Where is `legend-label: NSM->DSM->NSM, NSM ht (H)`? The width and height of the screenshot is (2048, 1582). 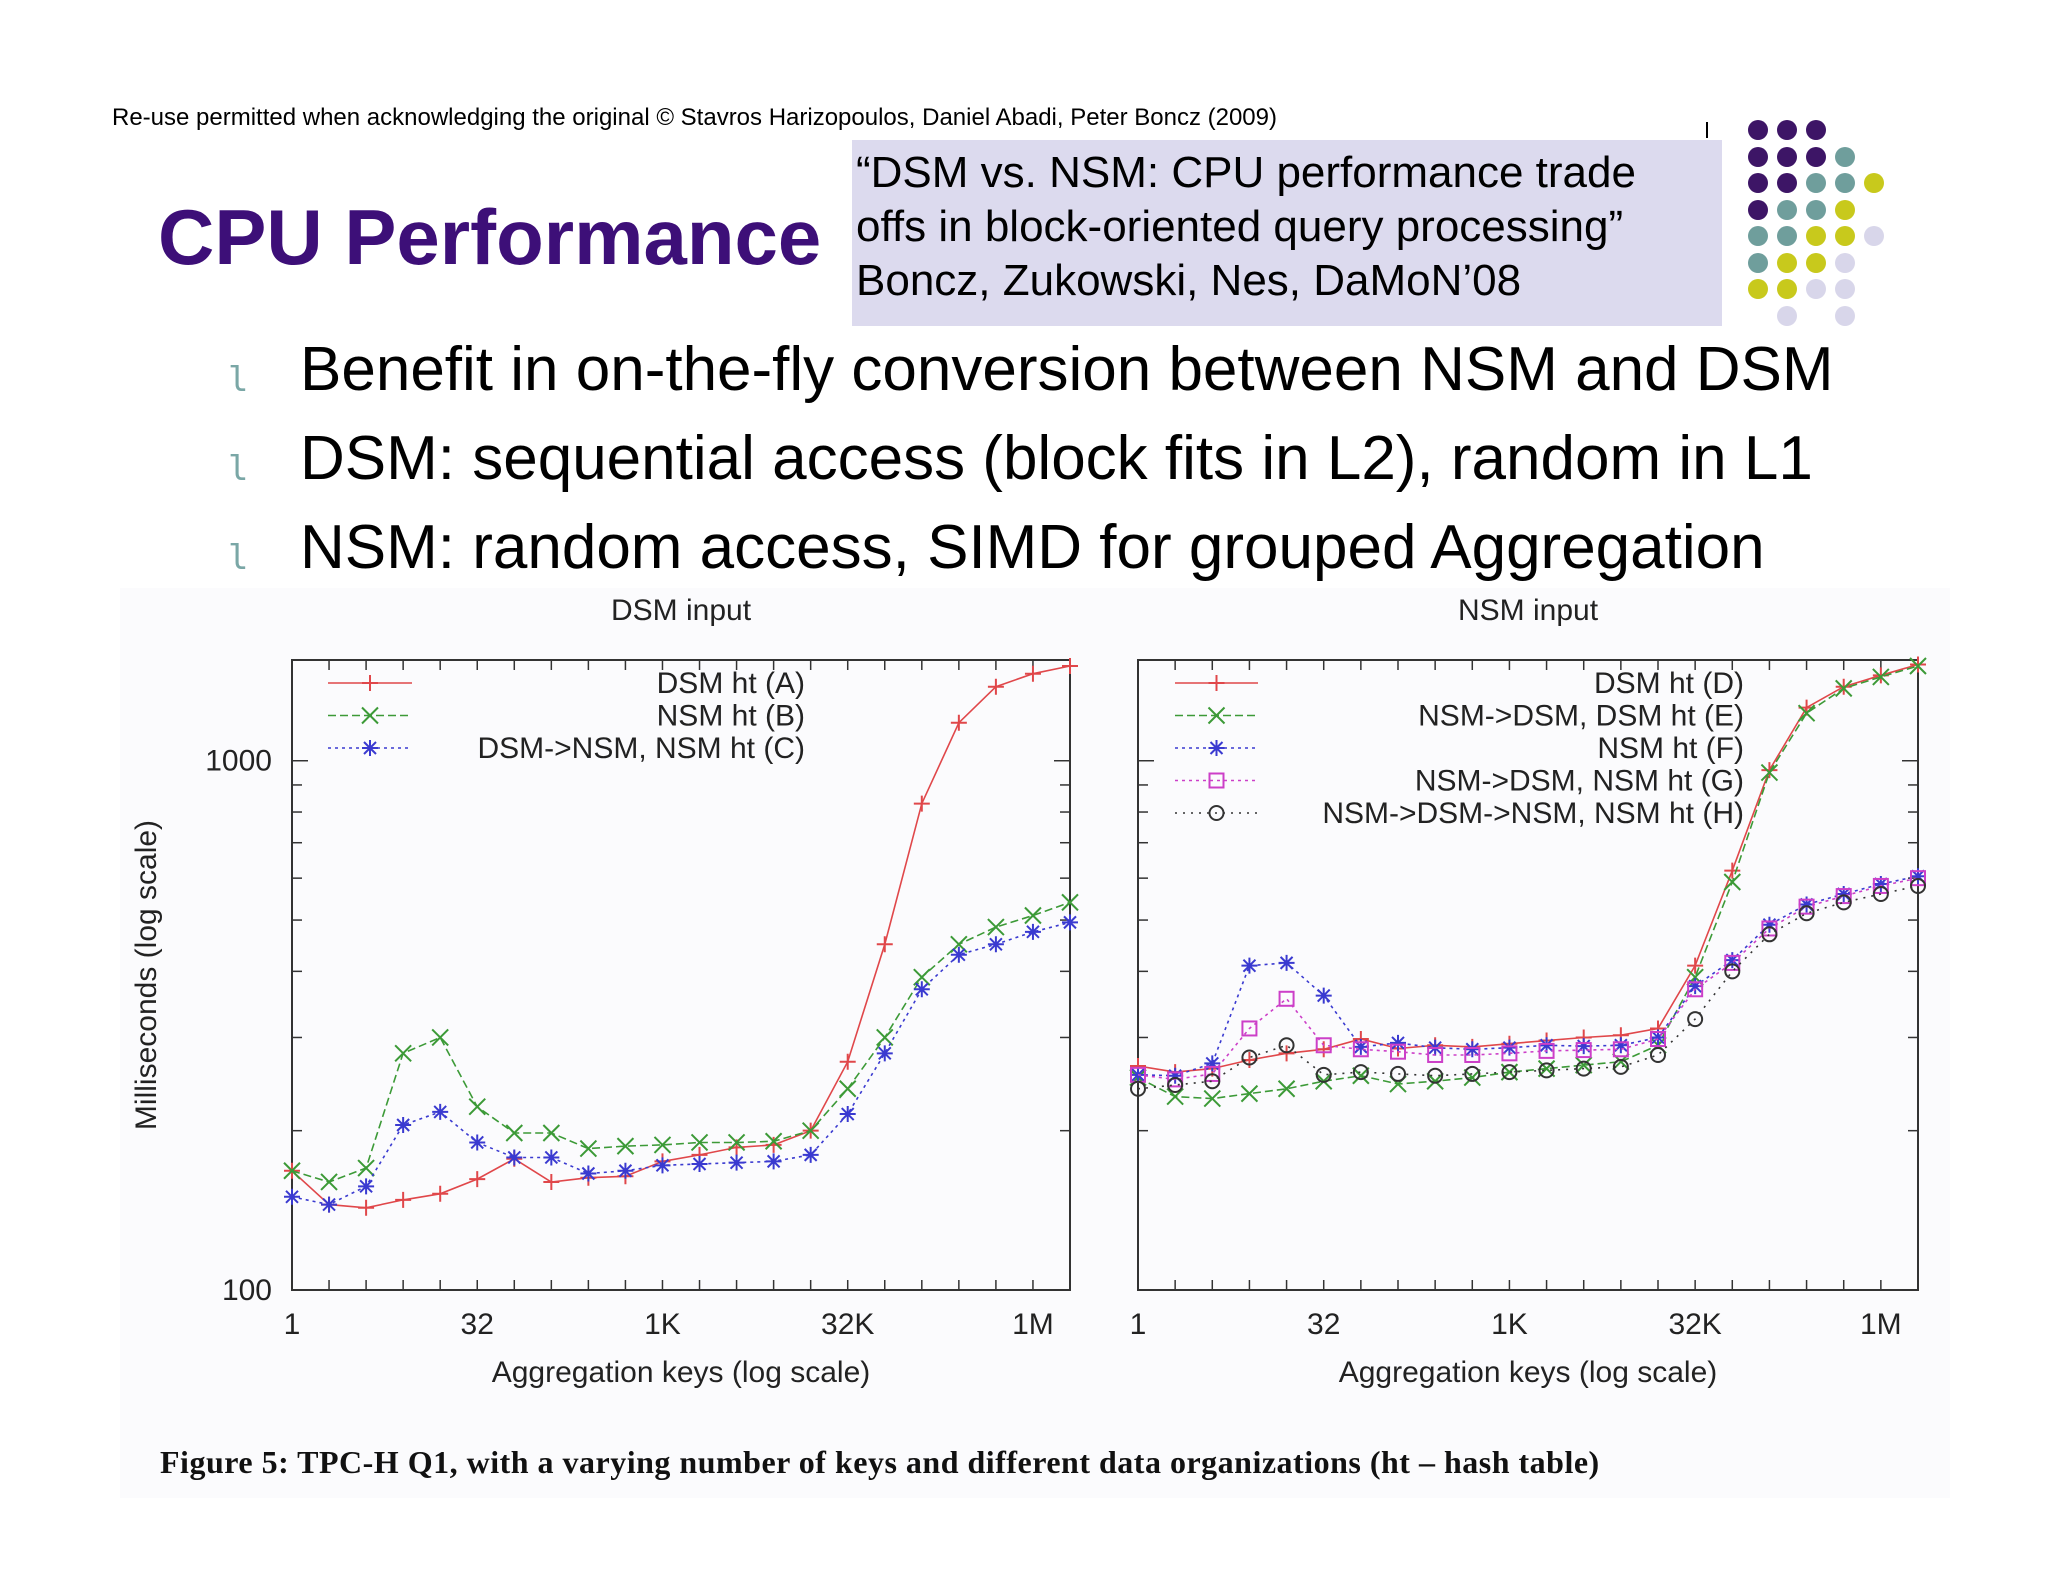 legend-label: NSM->DSM->NSM, NSM ht (H) is located at coordinates (1533, 813).